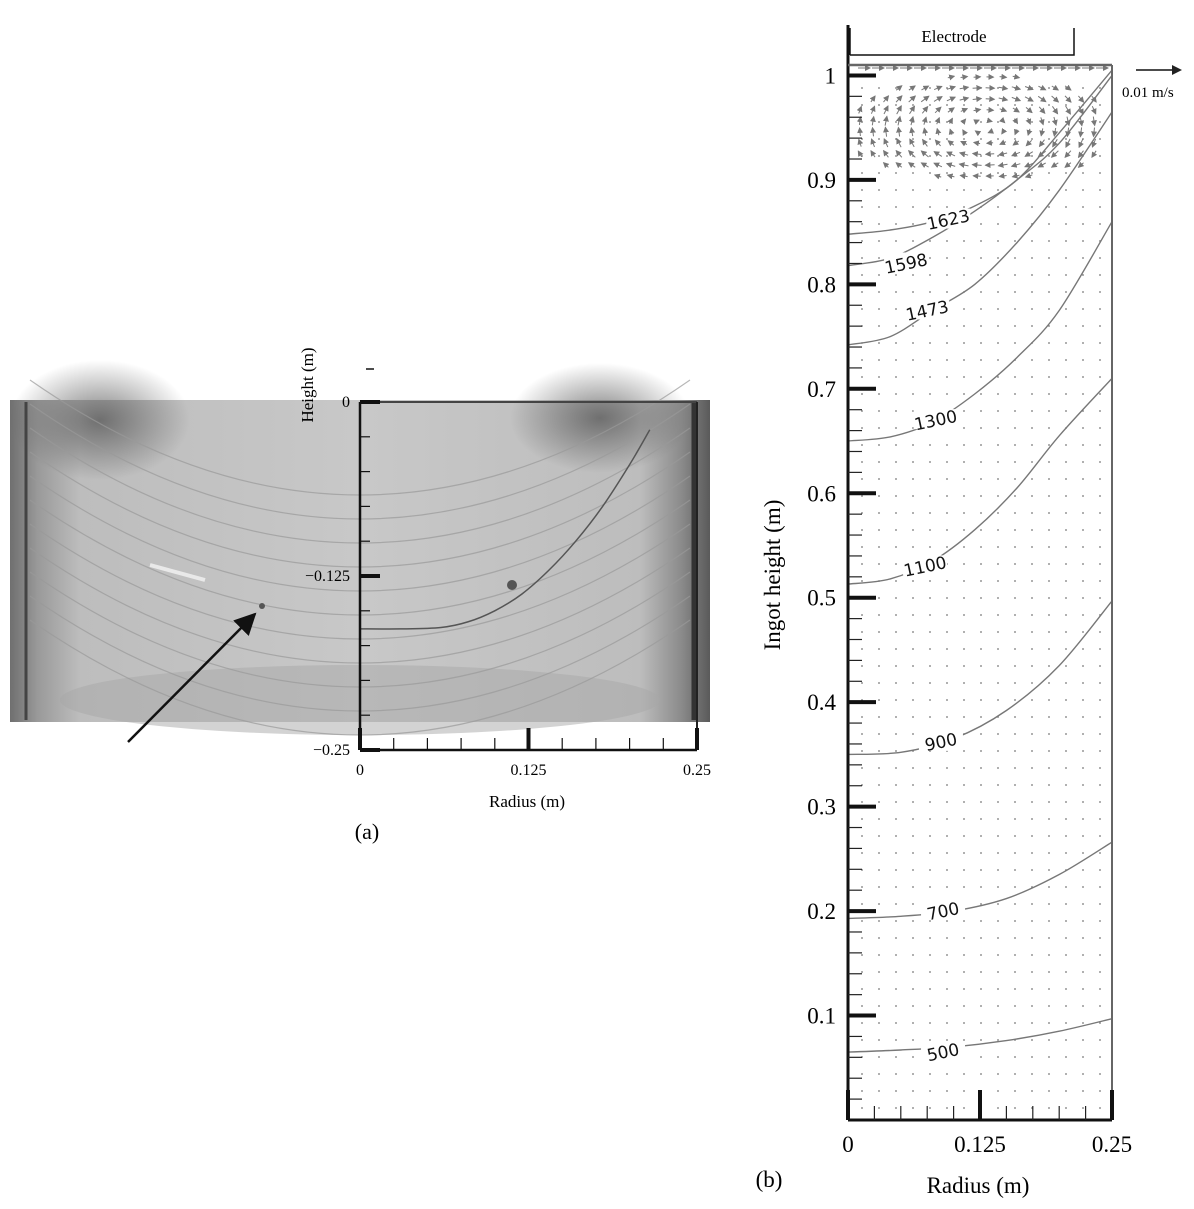 The height and width of the screenshot is (1209, 1194). Describe the element at coordinates (821, 911) in the screenshot. I see `panel-b-y-tick-label: 0.2` at that location.